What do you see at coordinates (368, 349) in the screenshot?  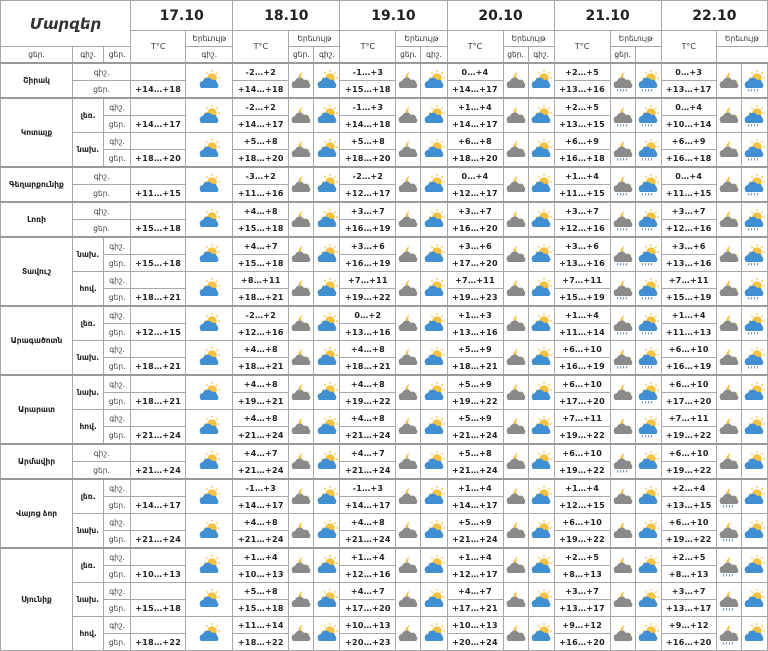 I see `night-temperature: +4…+8` at bounding box center [368, 349].